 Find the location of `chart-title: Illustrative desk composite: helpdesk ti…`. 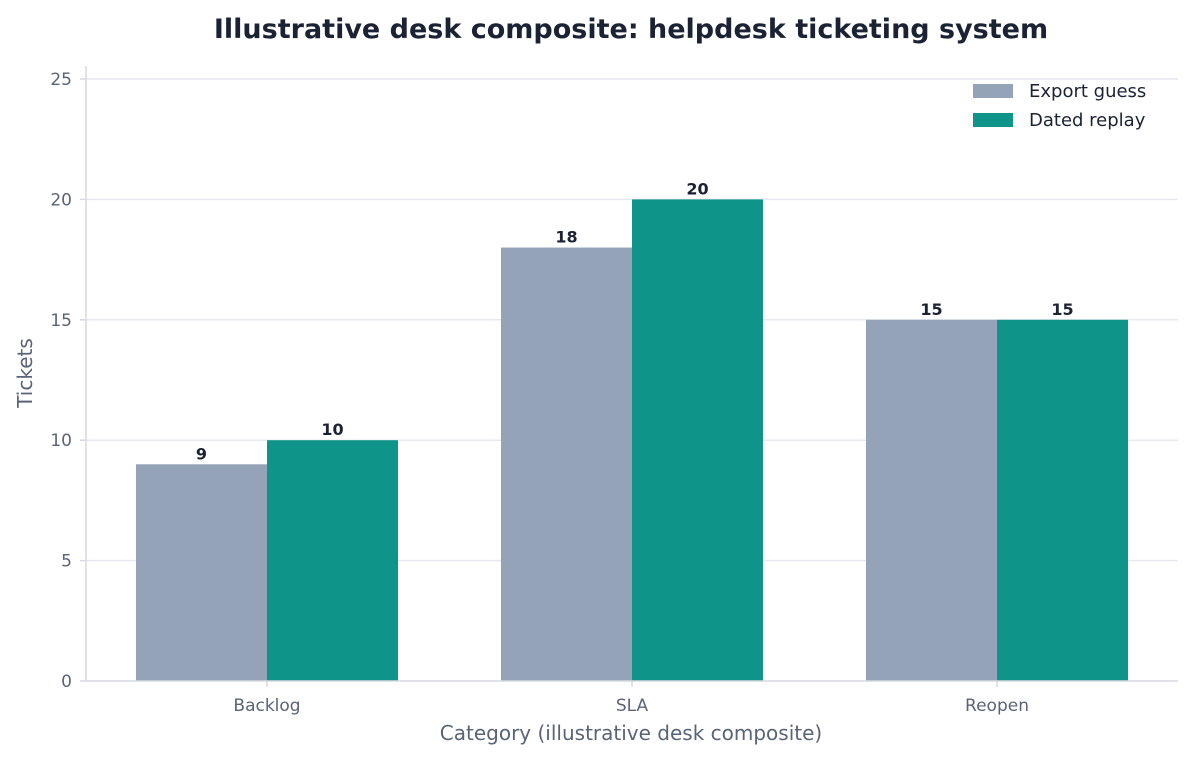

chart-title: Illustrative desk composite: helpdesk ti… is located at coordinates (631, 29).